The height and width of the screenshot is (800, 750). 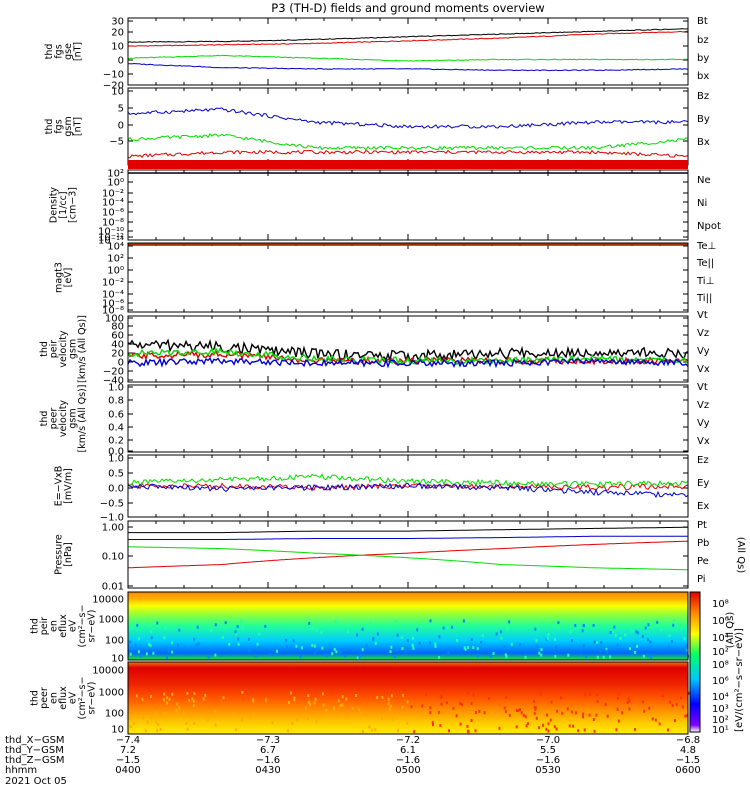 I want to click on series-Pb, so click(x=408, y=554).